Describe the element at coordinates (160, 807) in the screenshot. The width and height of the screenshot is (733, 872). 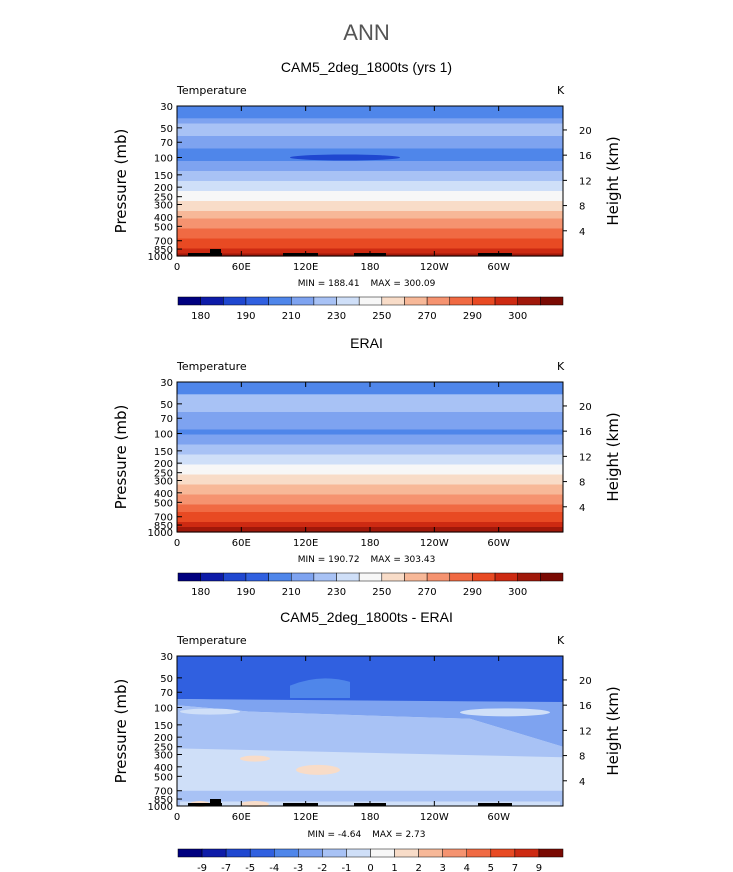
I see `y-tick-label: 1000` at that location.